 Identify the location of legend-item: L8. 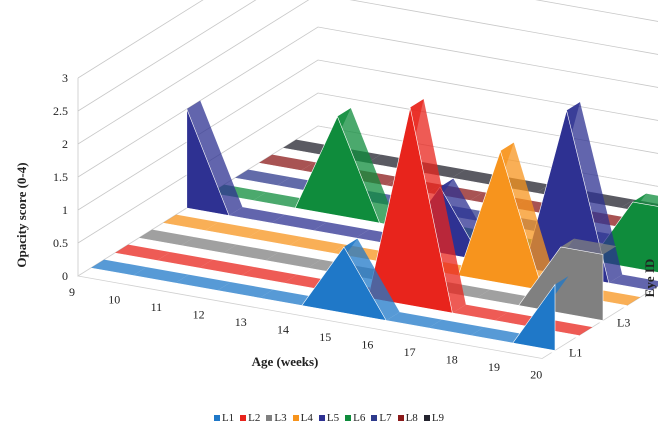
(407, 418).